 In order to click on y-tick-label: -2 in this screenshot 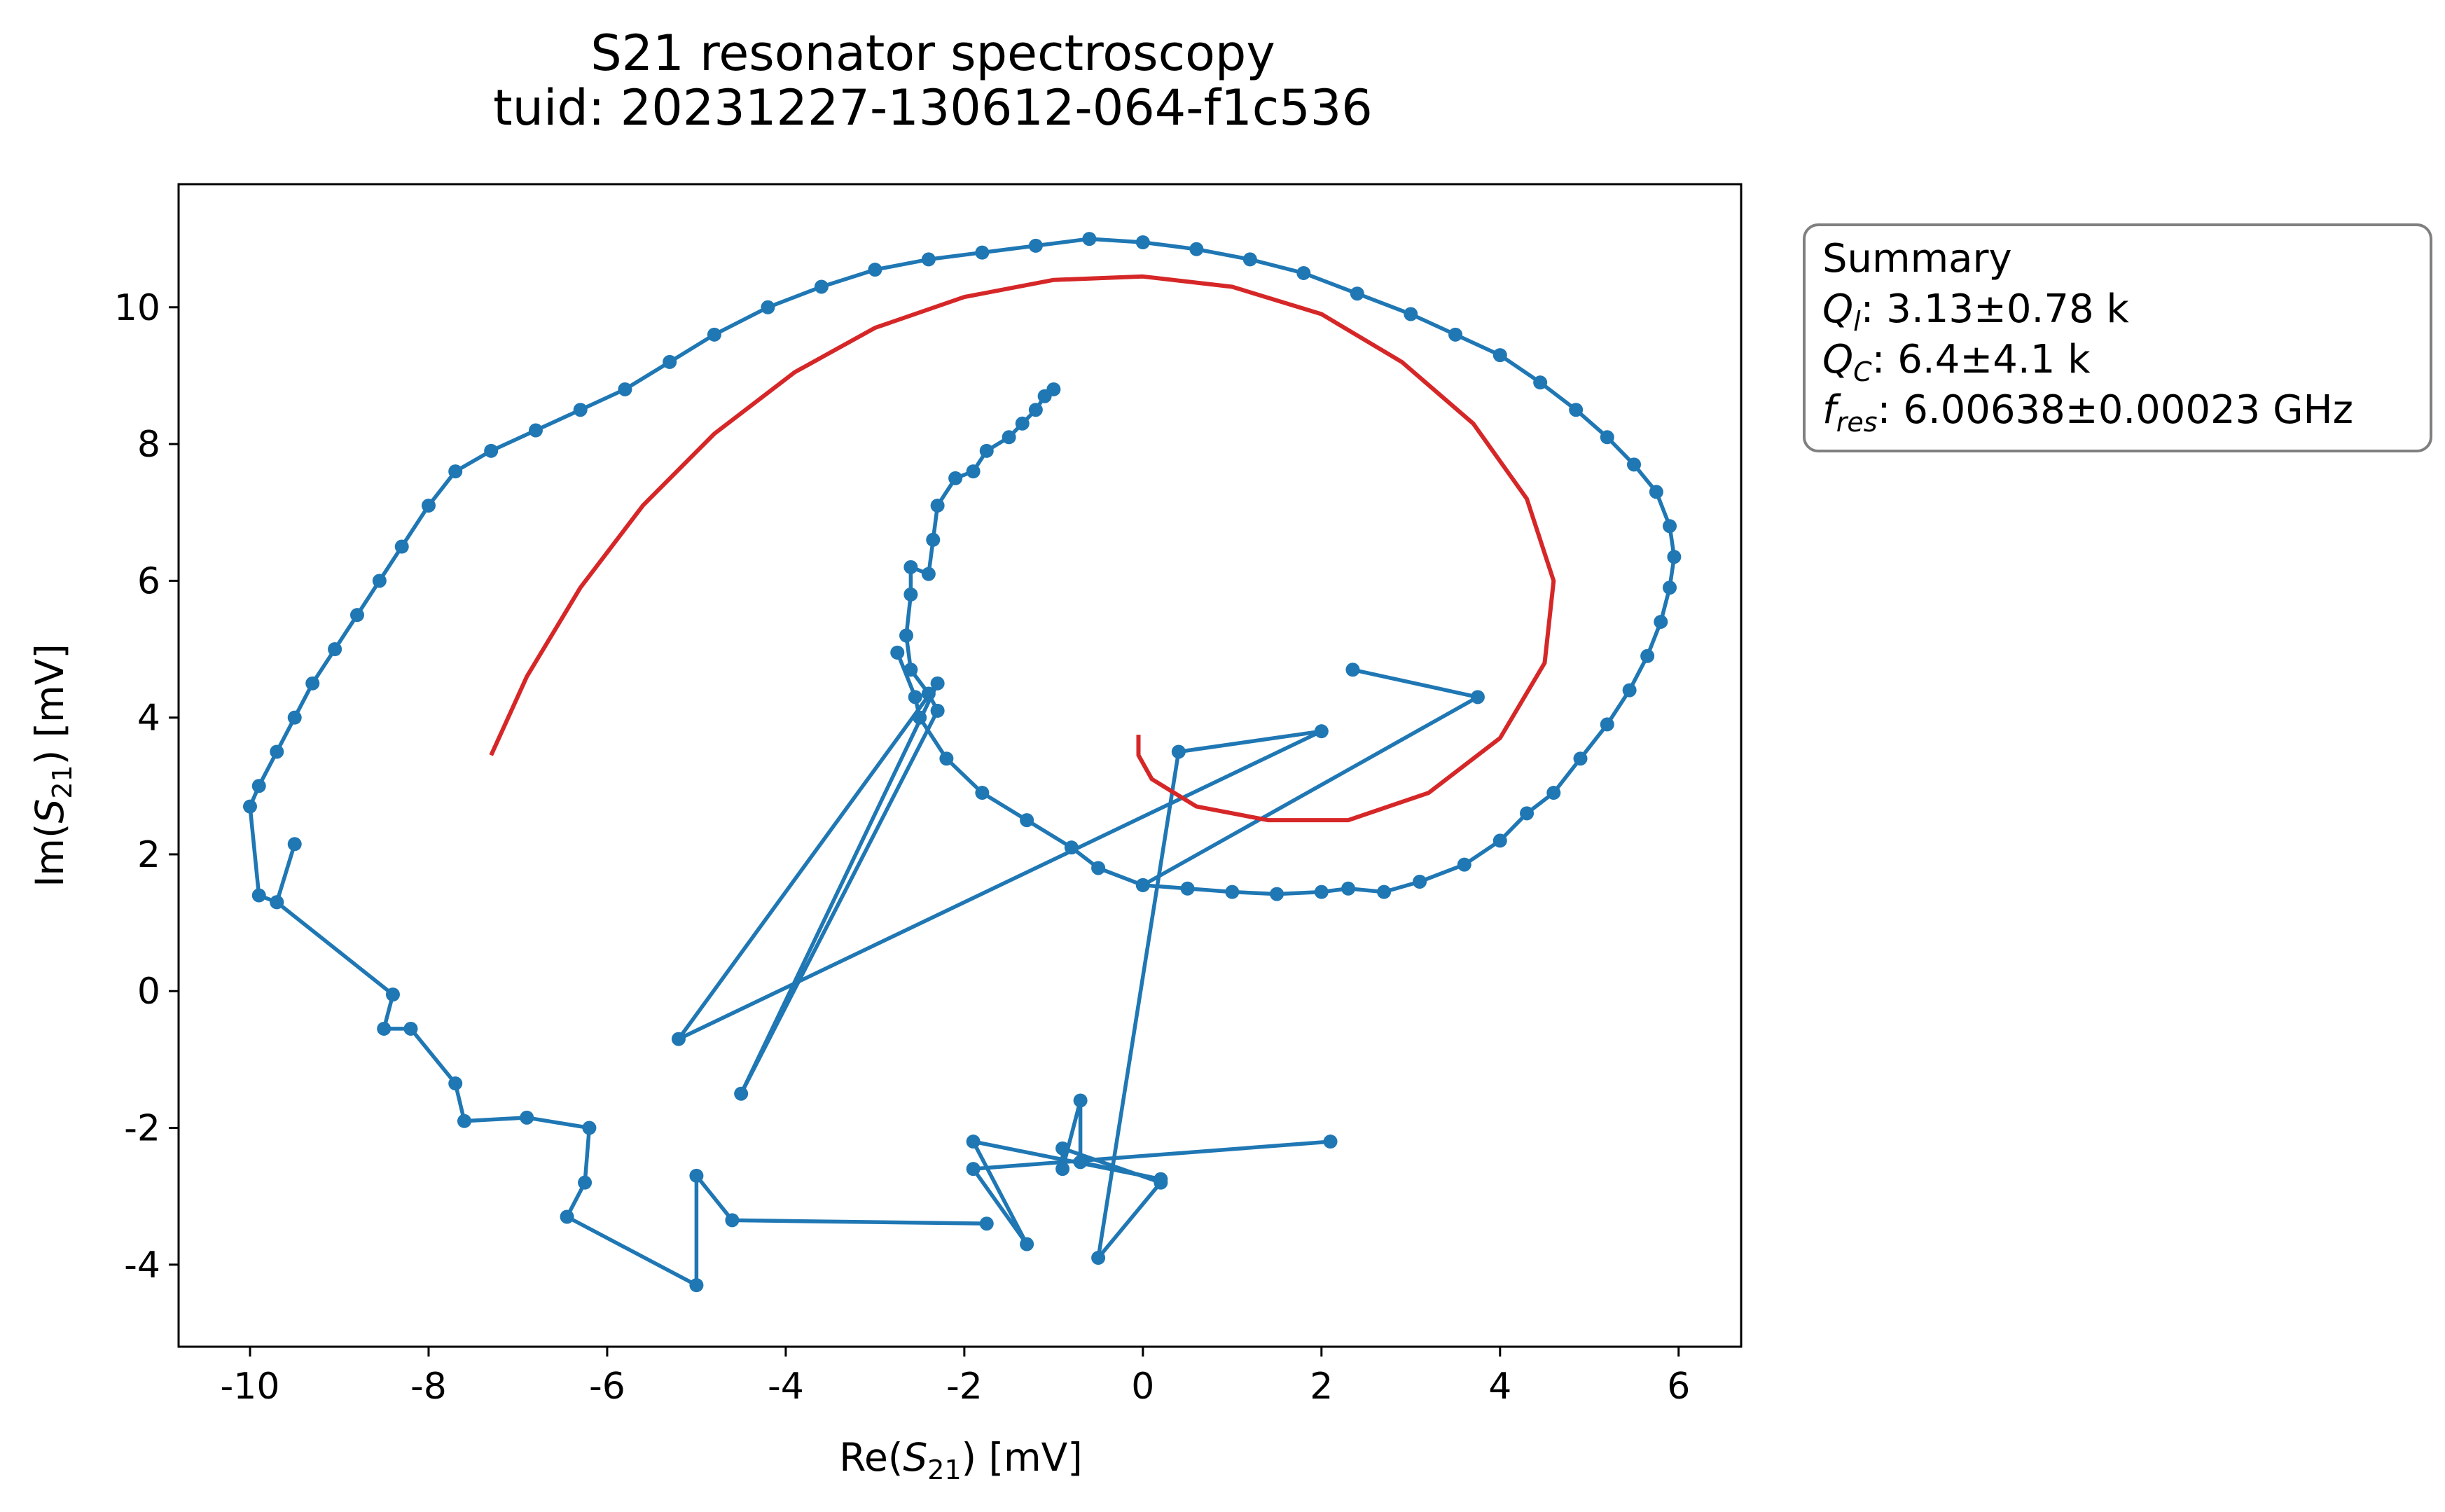, I will do `click(142, 1129)`.